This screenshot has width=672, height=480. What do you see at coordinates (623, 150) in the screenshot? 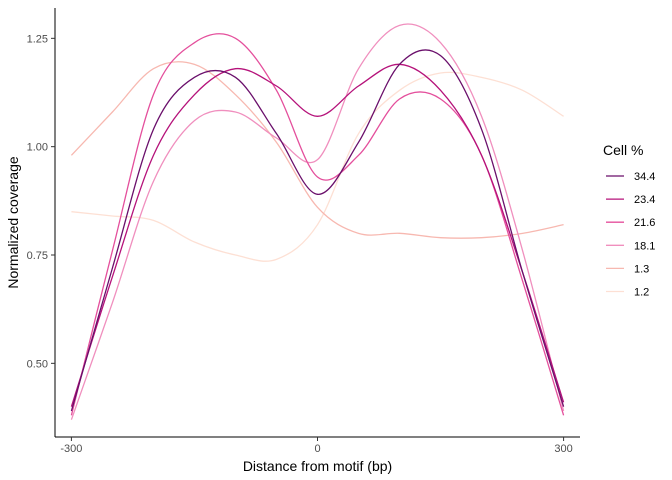
I see `legend-title: Cell %` at bounding box center [623, 150].